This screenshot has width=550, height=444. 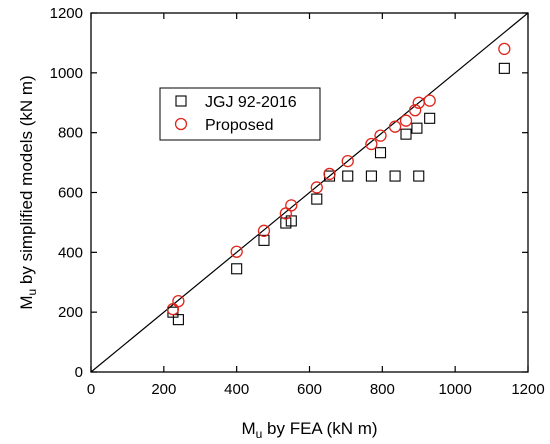 What do you see at coordinates (66, 73) in the screenshot?
I see `y-tick-label: 1000` at bounding box center [66, 73].